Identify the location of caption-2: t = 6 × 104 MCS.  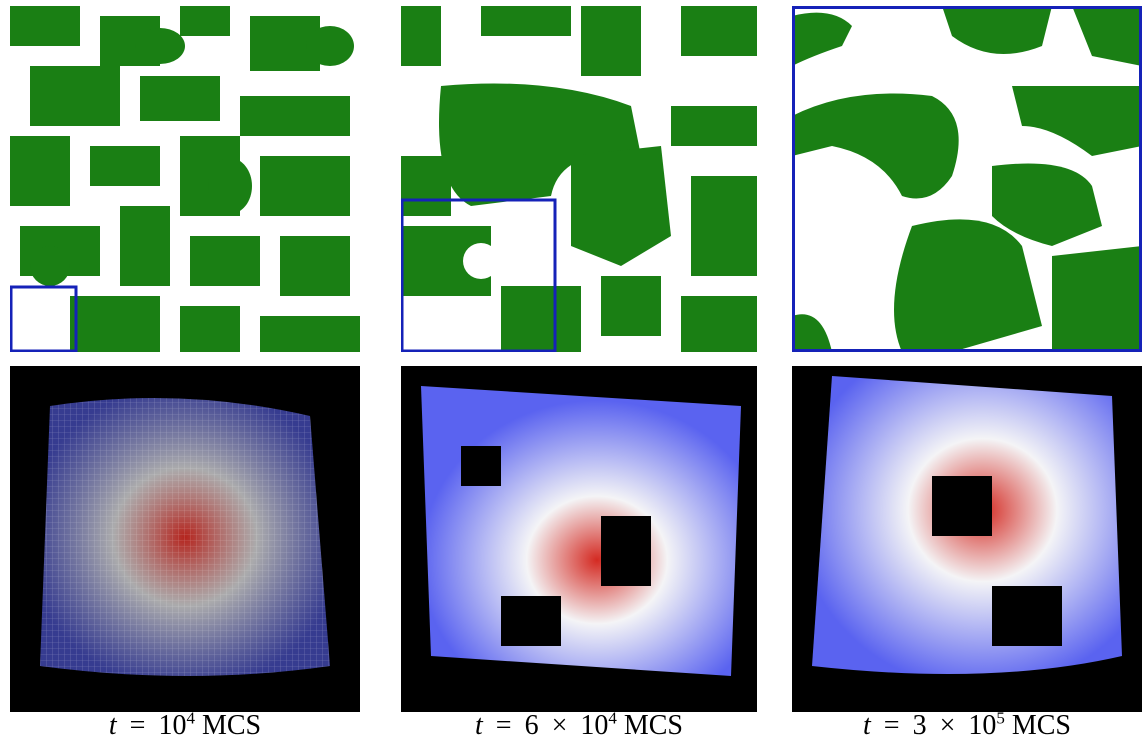
(579, 724).